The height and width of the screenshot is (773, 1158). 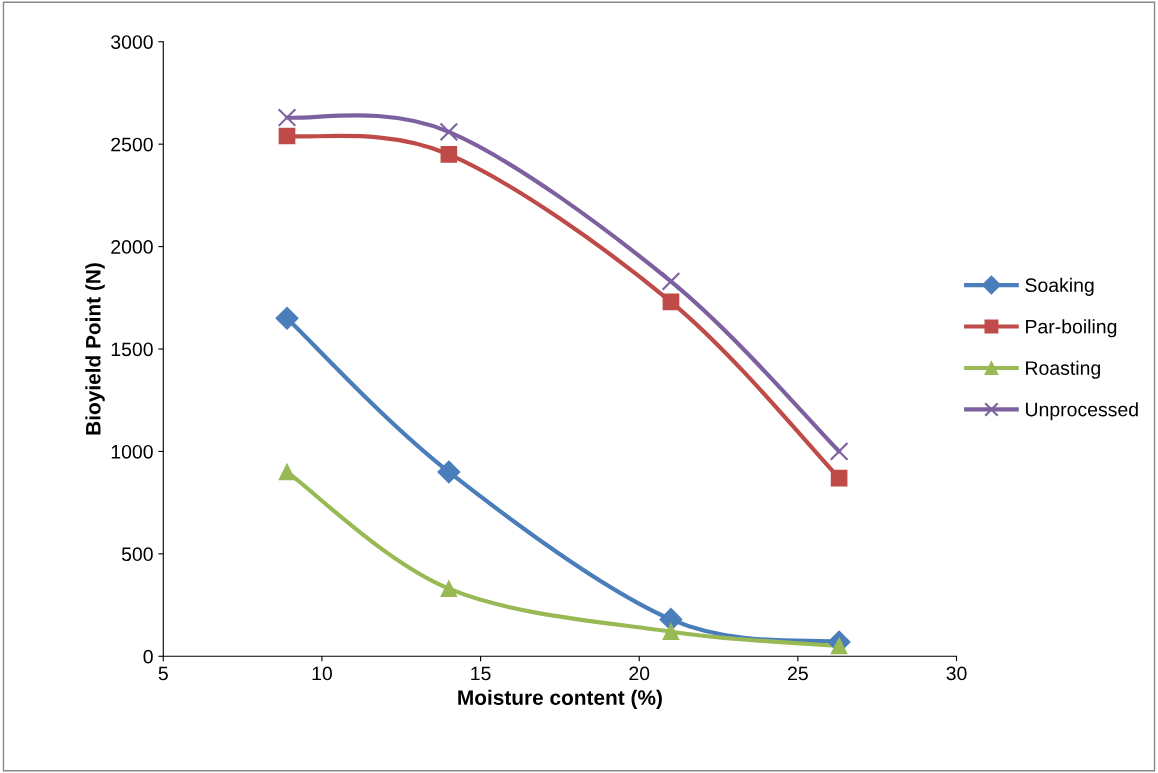 What do you see at coordinates (95, 349) in the screenshot?
I see `y-axis-title: Bioyield Point (N)` at bounding box center [95, 349].